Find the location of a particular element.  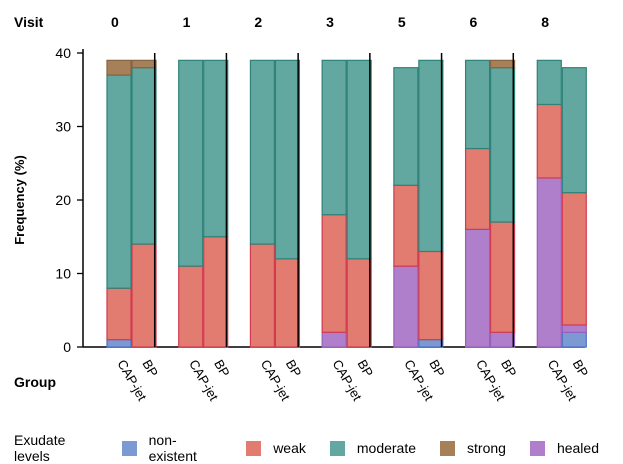

legend-item-weak: weak is located at coordinates (276, 448).